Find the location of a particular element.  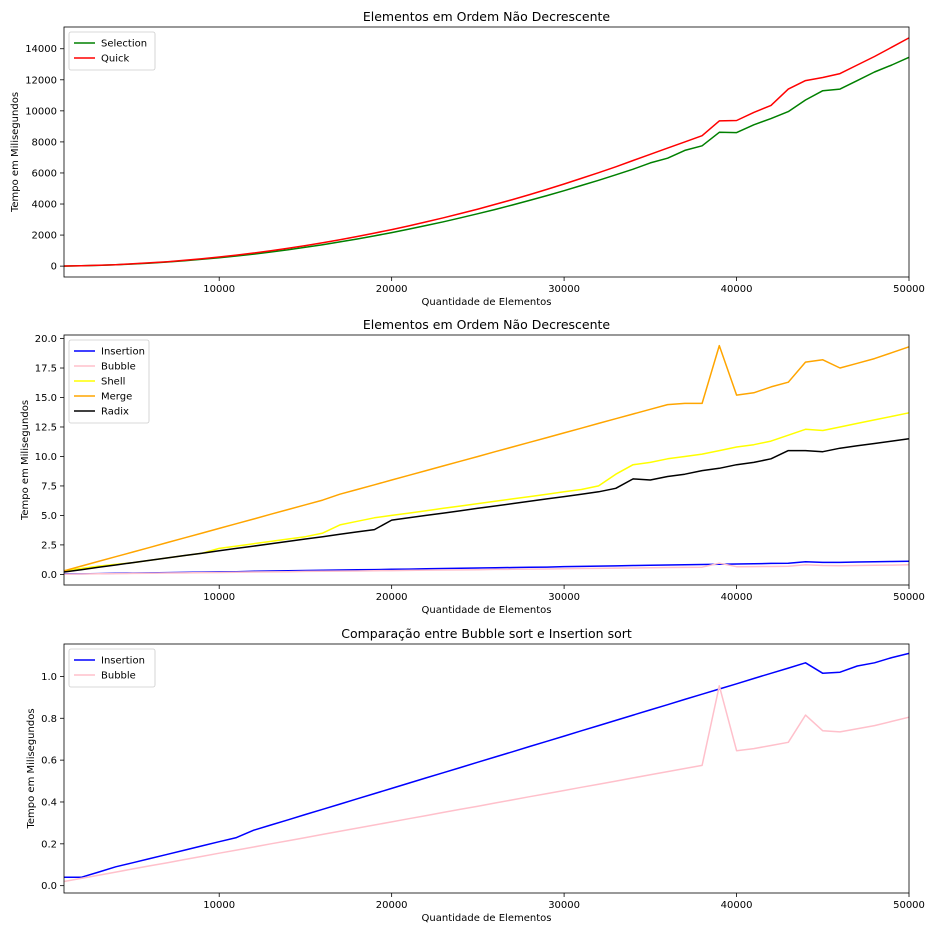

y-tick-label: 6000 is located at coordinates (44, 173).